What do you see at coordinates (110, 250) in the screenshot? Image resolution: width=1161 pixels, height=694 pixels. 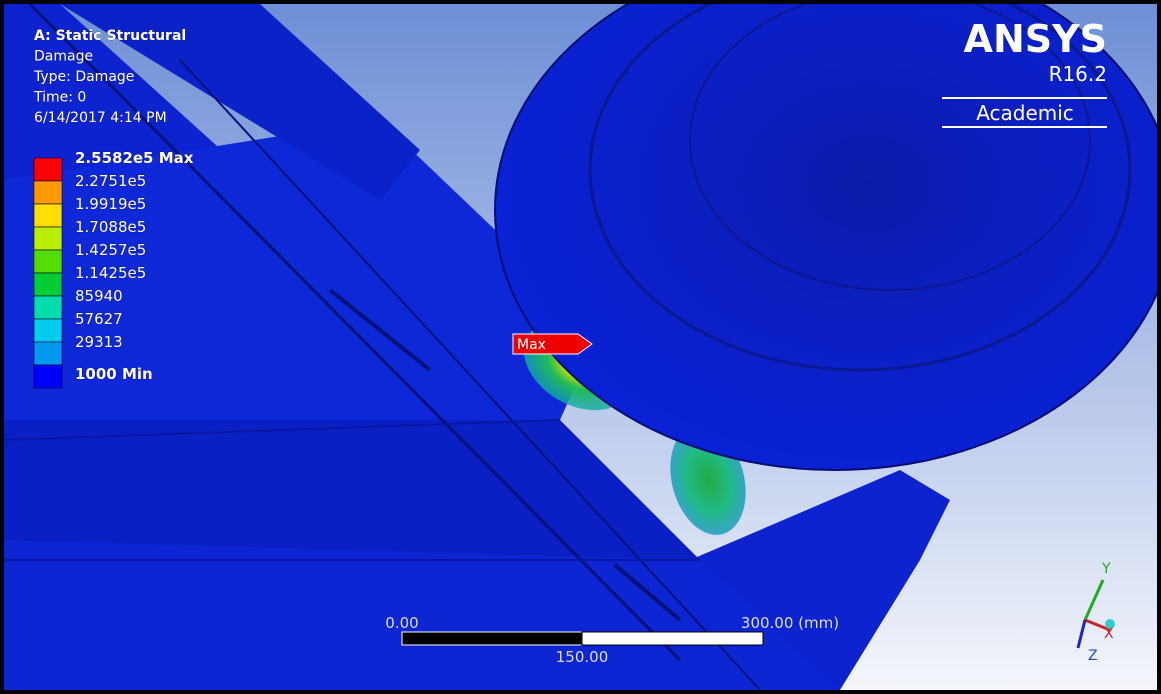 I see `legend-label: 1.4257e5` at bounding box center [110, 250].